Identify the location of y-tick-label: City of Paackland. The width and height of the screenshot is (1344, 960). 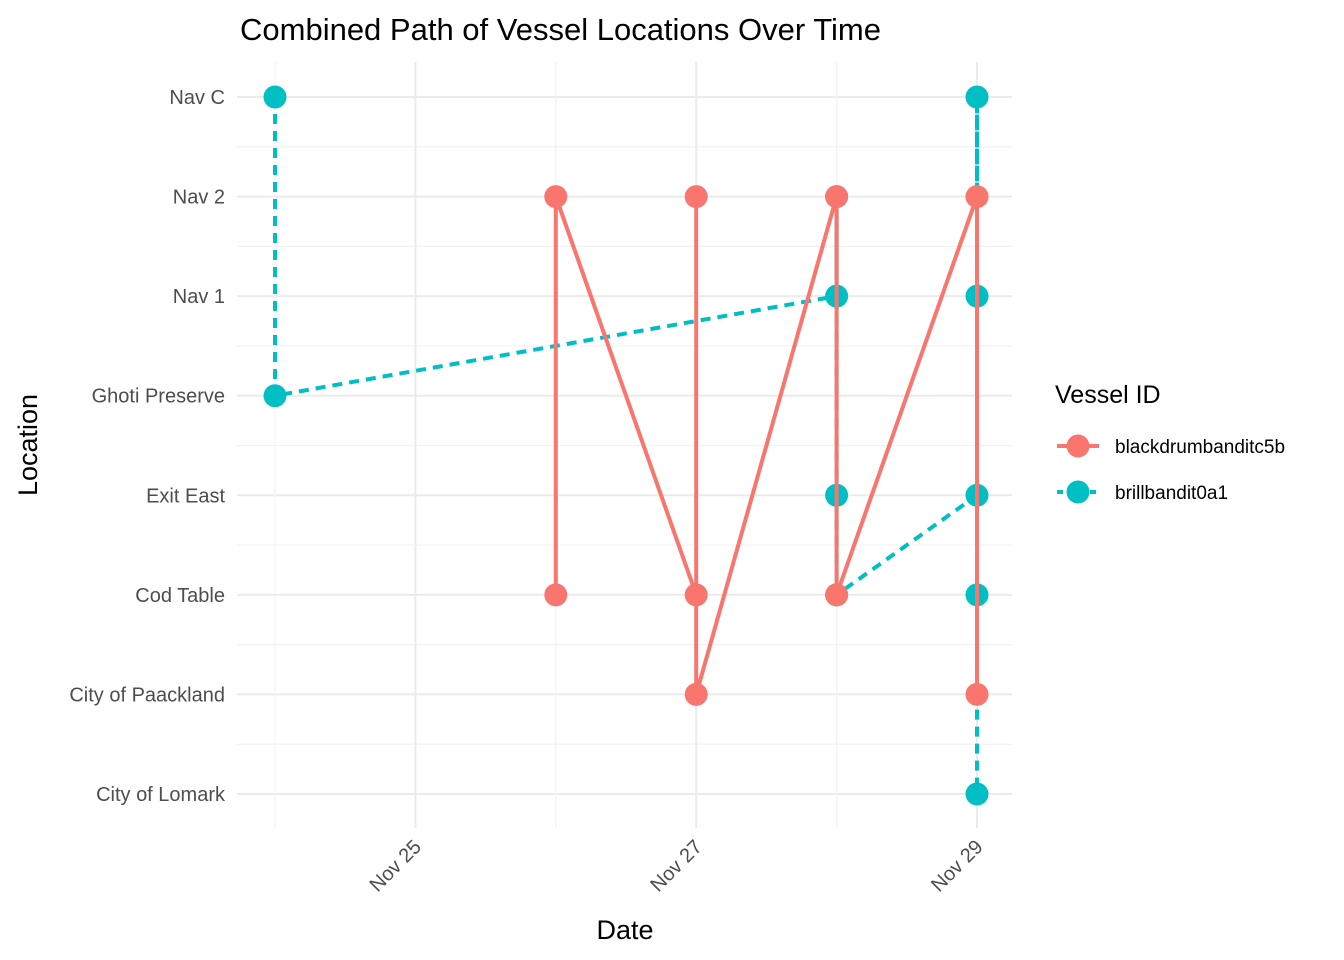
(147, 695).